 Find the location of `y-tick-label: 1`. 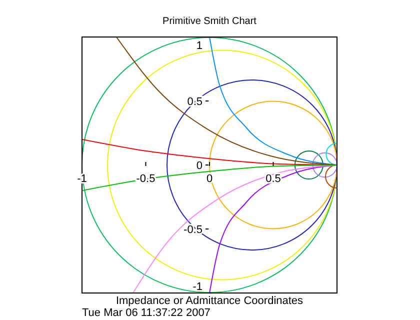

y-tick-label: 1 is located at coordinates (199, 46).